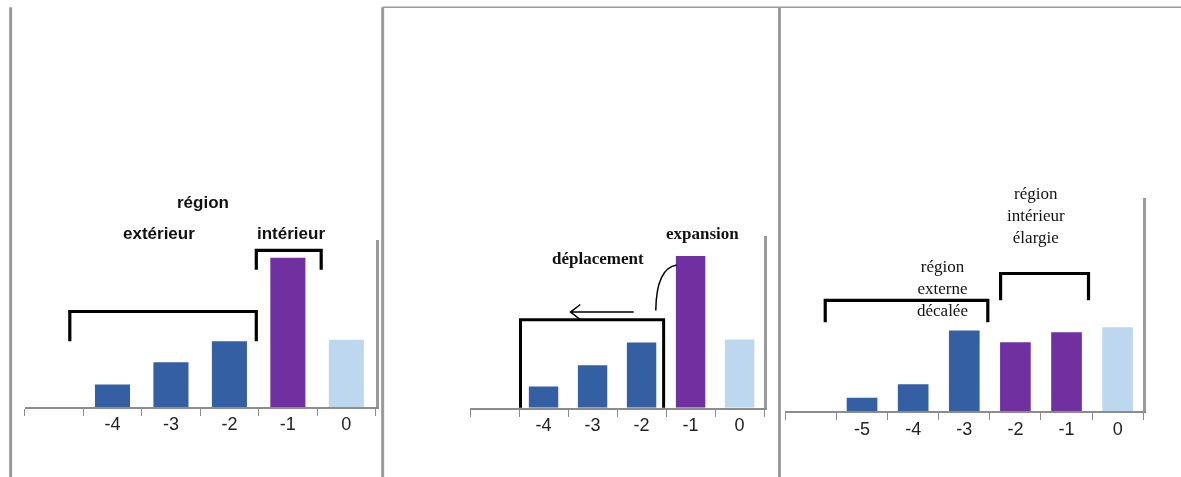  What do you see at coordinates (291, 233) in the screenshot?
I see `text: intérieur` at bounding box center [291, 233].